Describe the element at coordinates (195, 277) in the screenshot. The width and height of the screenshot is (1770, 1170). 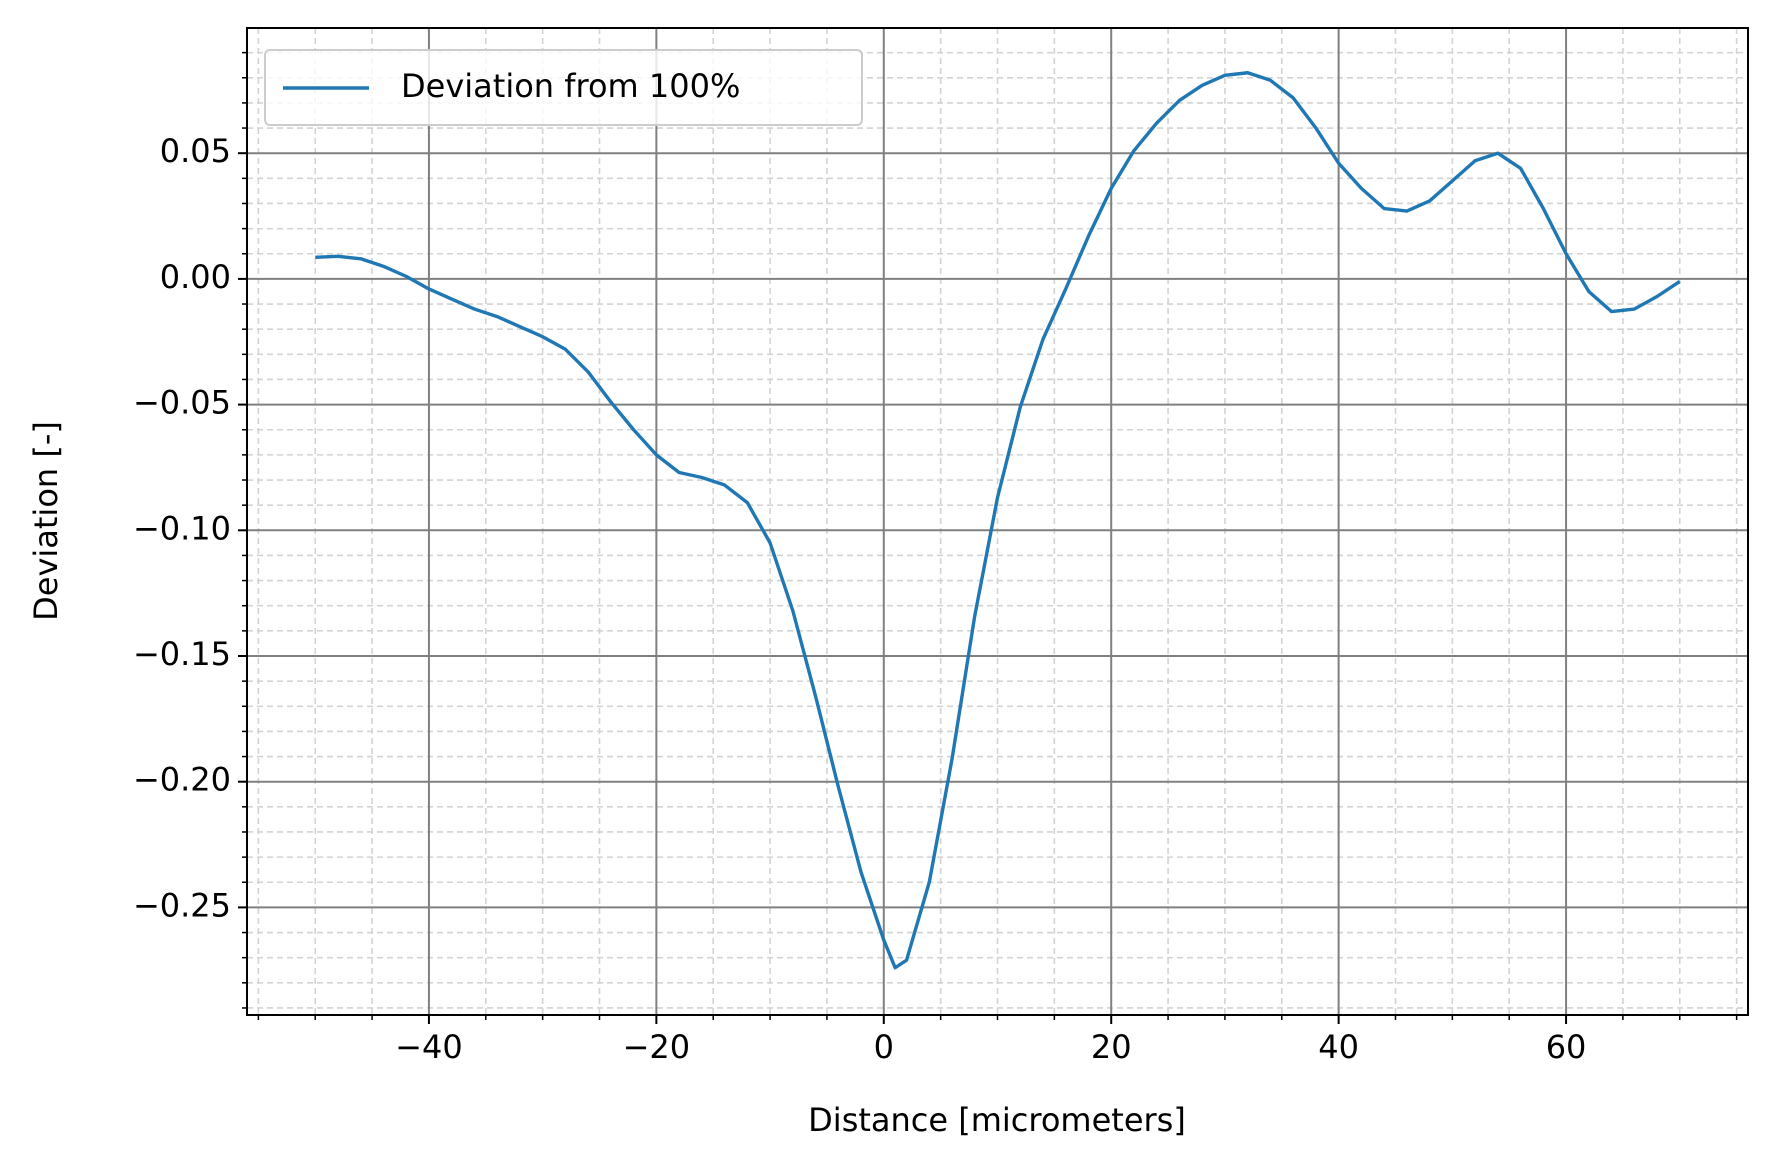
I see `y-tick-label: 0.00` at that location.